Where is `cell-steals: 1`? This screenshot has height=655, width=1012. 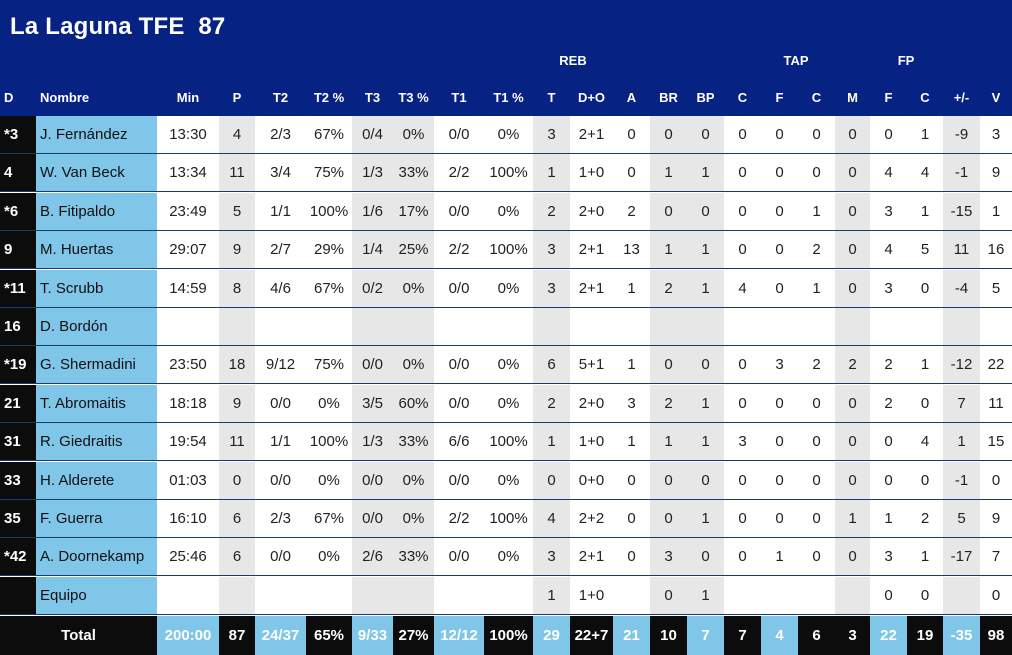 cell-steals: 1 is located at coordinates (668, 250).